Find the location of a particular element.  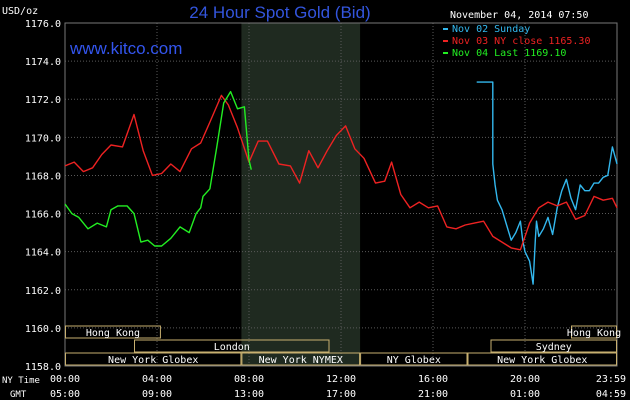

x-tick-gmt-6: 04:59 is located at coordinates (611, 394).